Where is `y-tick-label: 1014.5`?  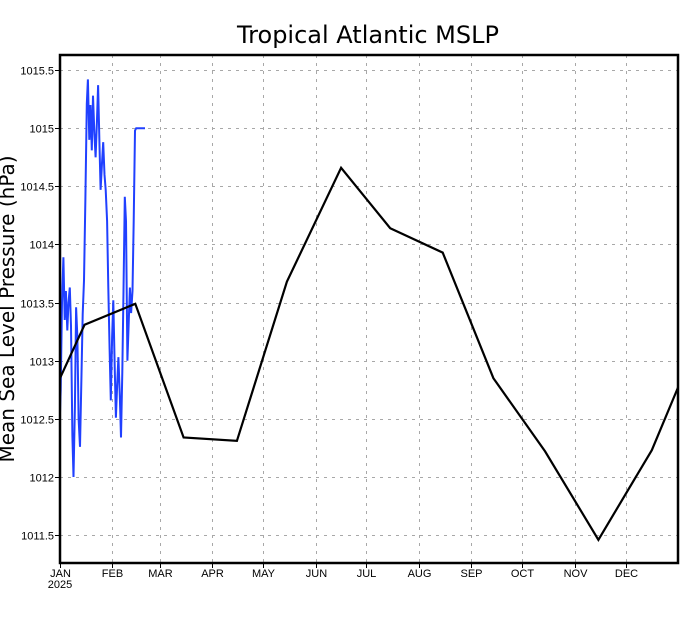
y-tick-label: 1014.5 is located at coordinates (37, 188).